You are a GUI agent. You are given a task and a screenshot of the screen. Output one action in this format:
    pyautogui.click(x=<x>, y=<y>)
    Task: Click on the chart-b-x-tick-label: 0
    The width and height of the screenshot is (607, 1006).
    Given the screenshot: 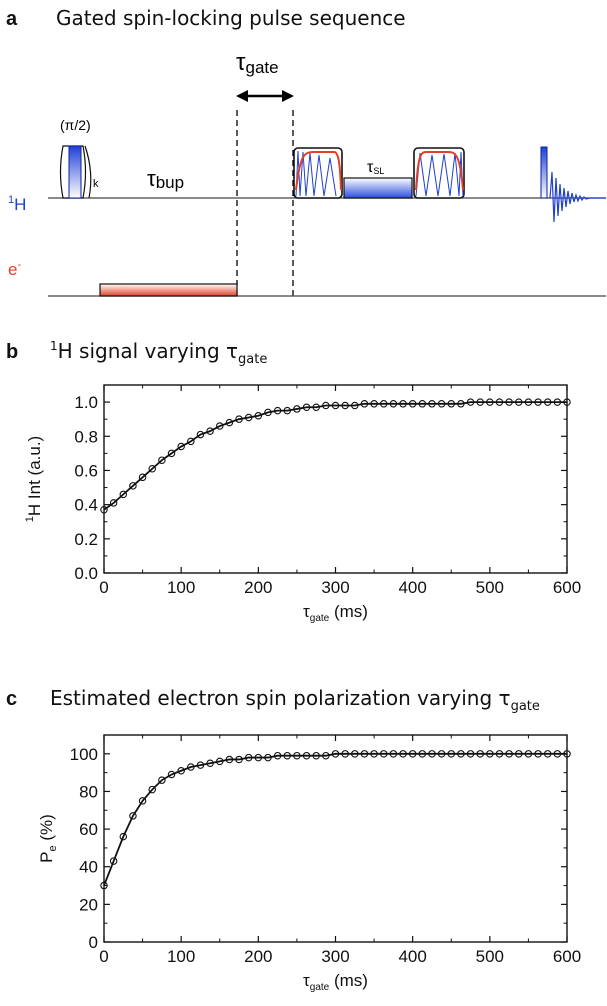 What is the action you would take?
    pyautogui.click(x=103, y=587)
    